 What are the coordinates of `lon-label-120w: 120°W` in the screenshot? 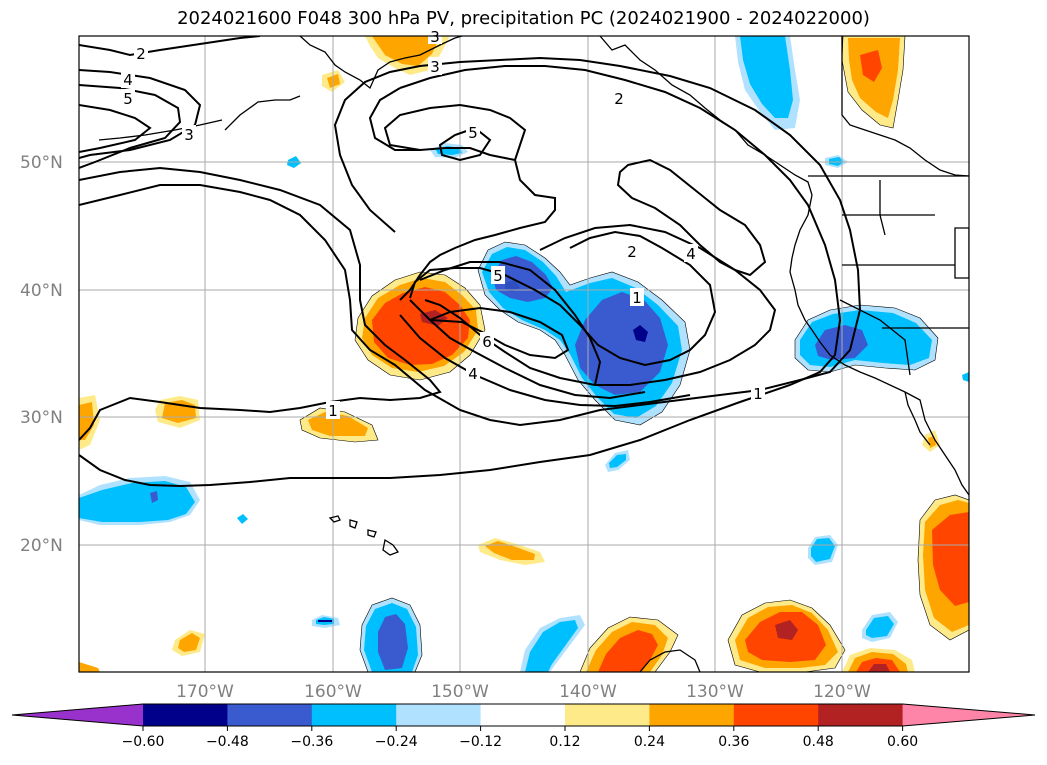 It's located at (842, 692).